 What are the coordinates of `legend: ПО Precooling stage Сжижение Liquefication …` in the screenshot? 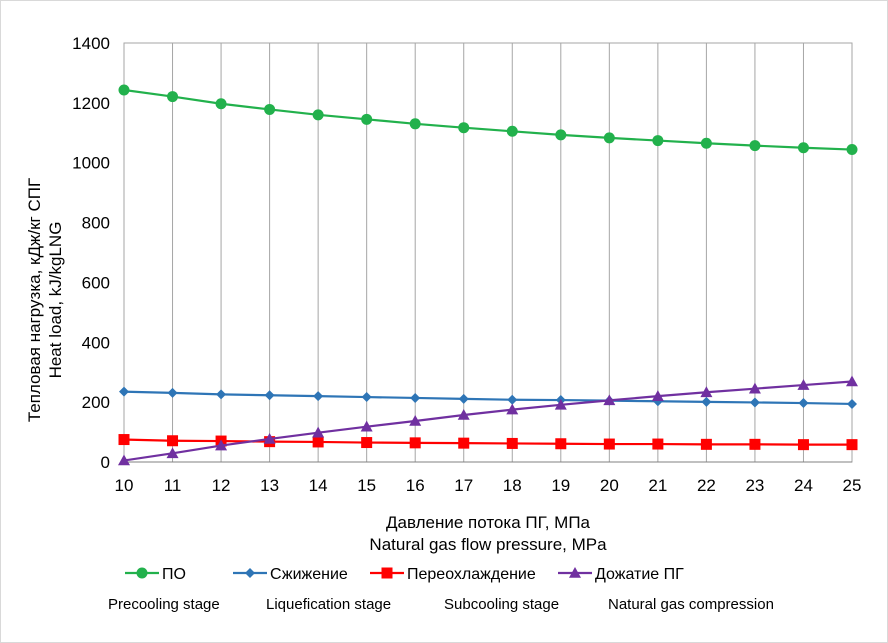 It's located at (441, 589).